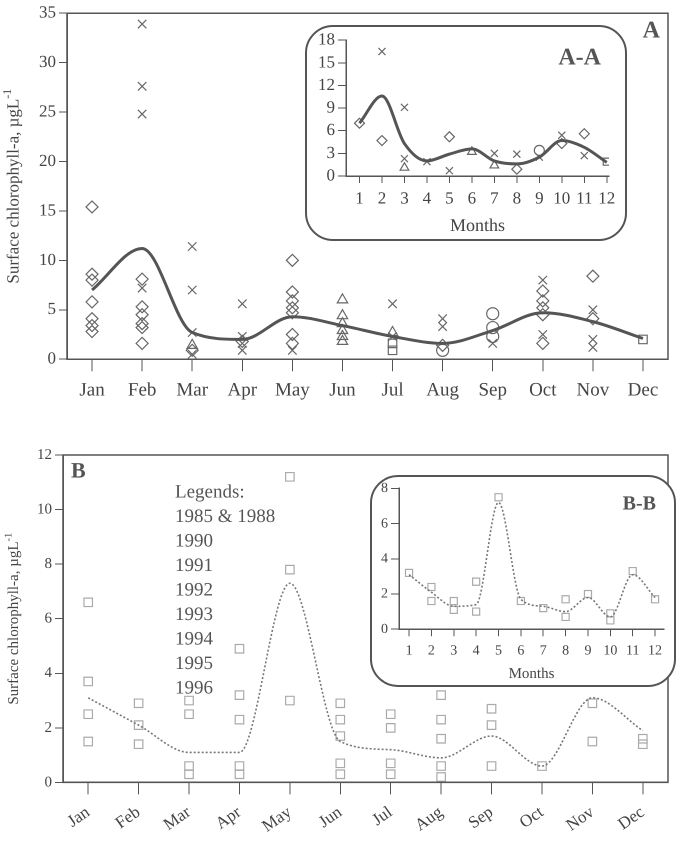 Image resolution: width=680 pixels, height=849 pixels. Describe the element at coordinates (210, 491) in the screenshot. I see `annotation: Legends:` at that location.